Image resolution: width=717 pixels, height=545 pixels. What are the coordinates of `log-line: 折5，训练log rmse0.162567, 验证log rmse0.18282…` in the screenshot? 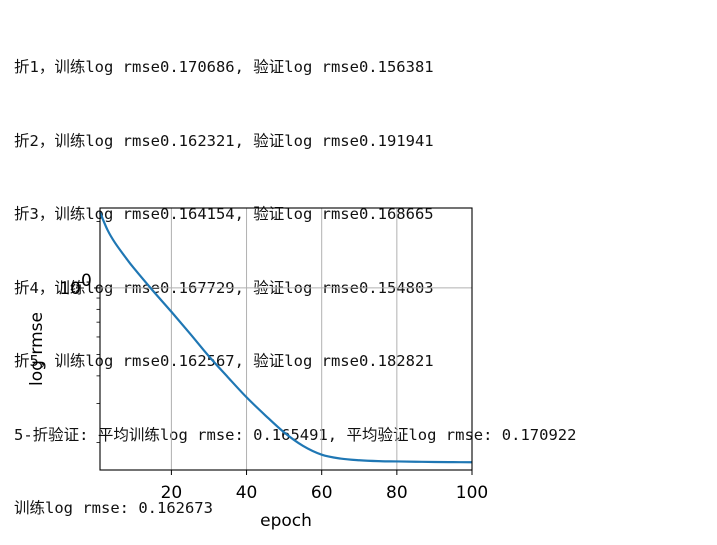 It's located at (224, 361).